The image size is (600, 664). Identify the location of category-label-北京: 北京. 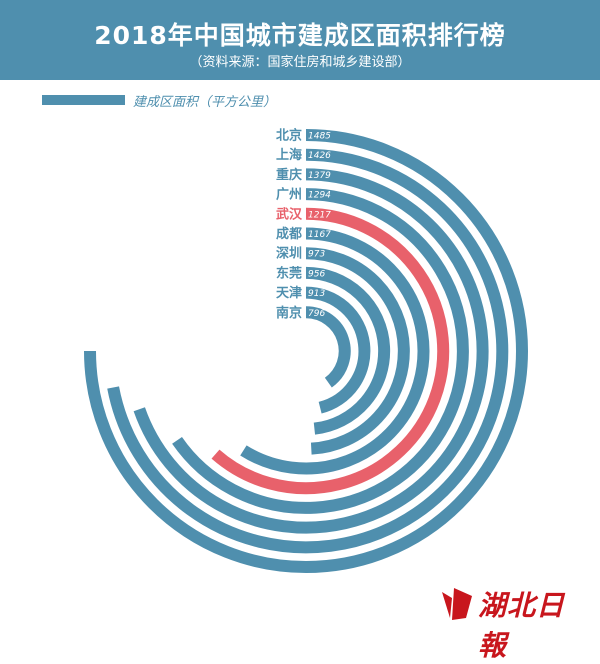
(289, 136).